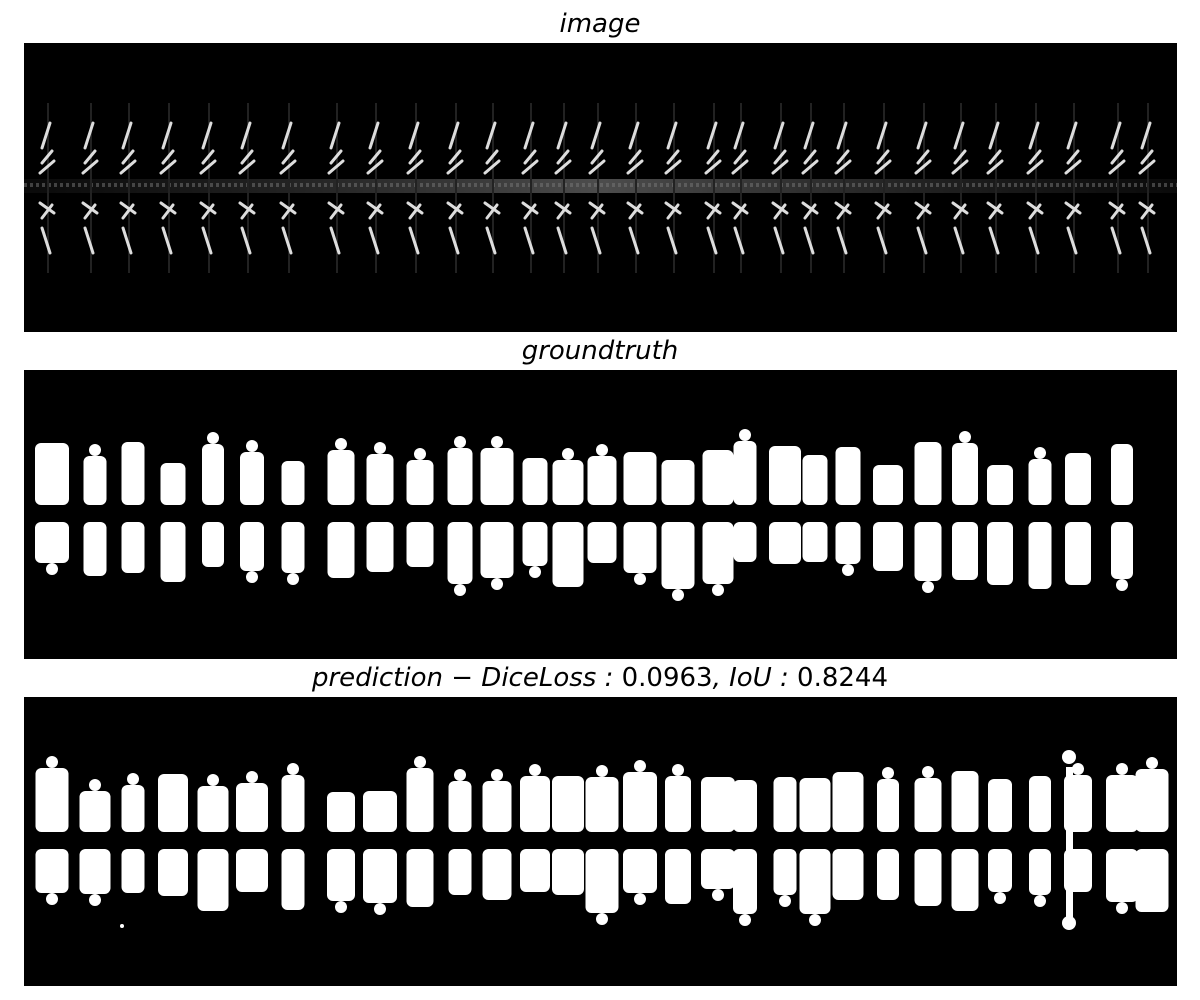 The width and height of the screenshot is (1200, 1000). Describe the element at coordinates (466, 678) in the screenshot. I see `prediction-title-prefix: prediction − DiceLoss :` at that location.